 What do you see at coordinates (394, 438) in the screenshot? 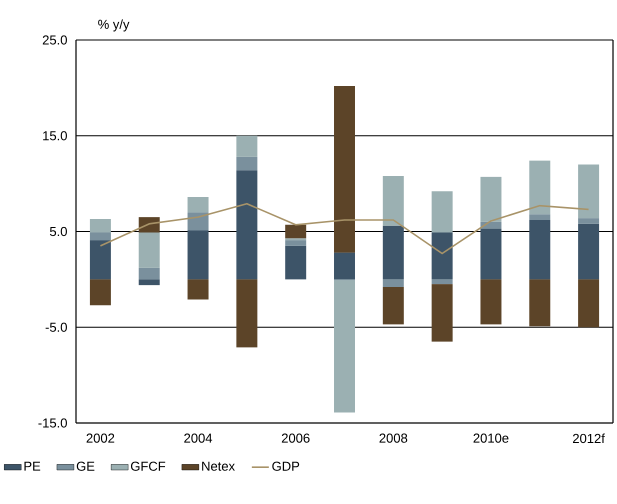
I see `x-tick-label: 2008` at bounding box center [394, 438].